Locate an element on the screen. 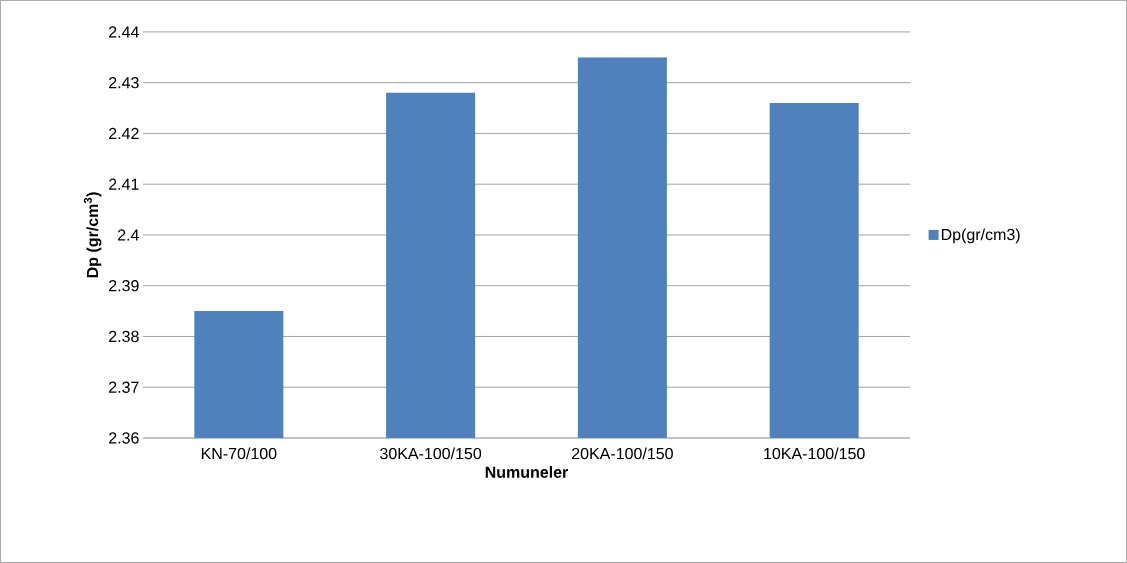 The image size is (1127, 563). legend-label: Dp(gr/cm3) is located at coordinates (980, 236).